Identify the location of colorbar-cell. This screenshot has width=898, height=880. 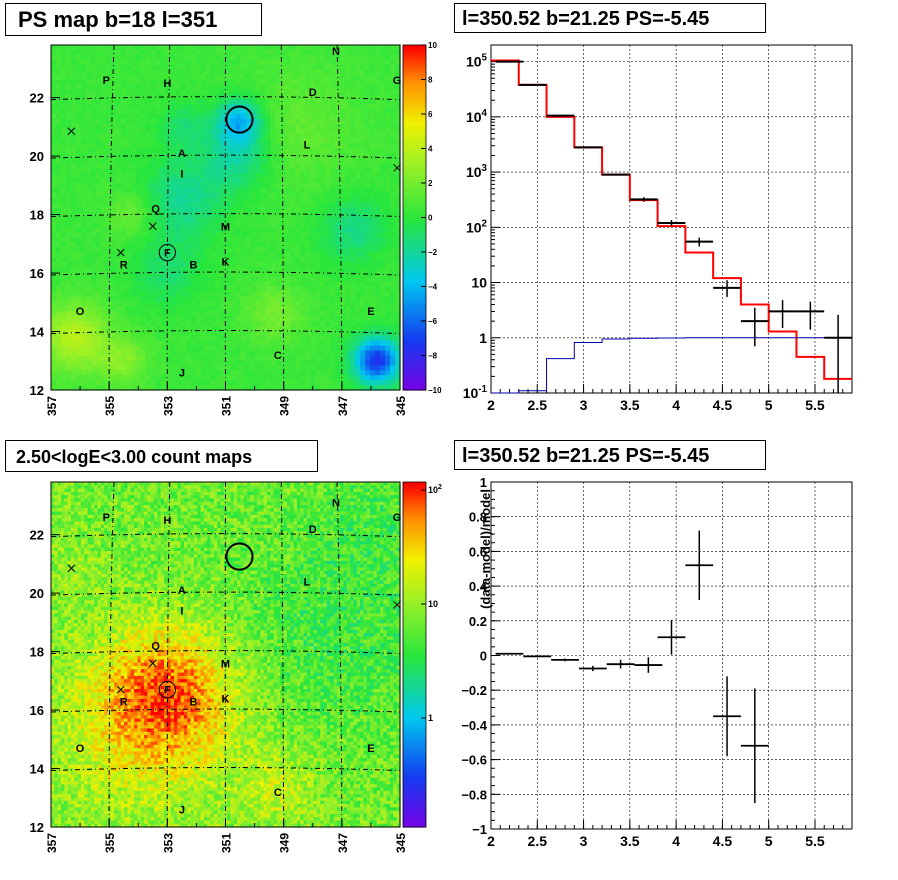
(414, 47).